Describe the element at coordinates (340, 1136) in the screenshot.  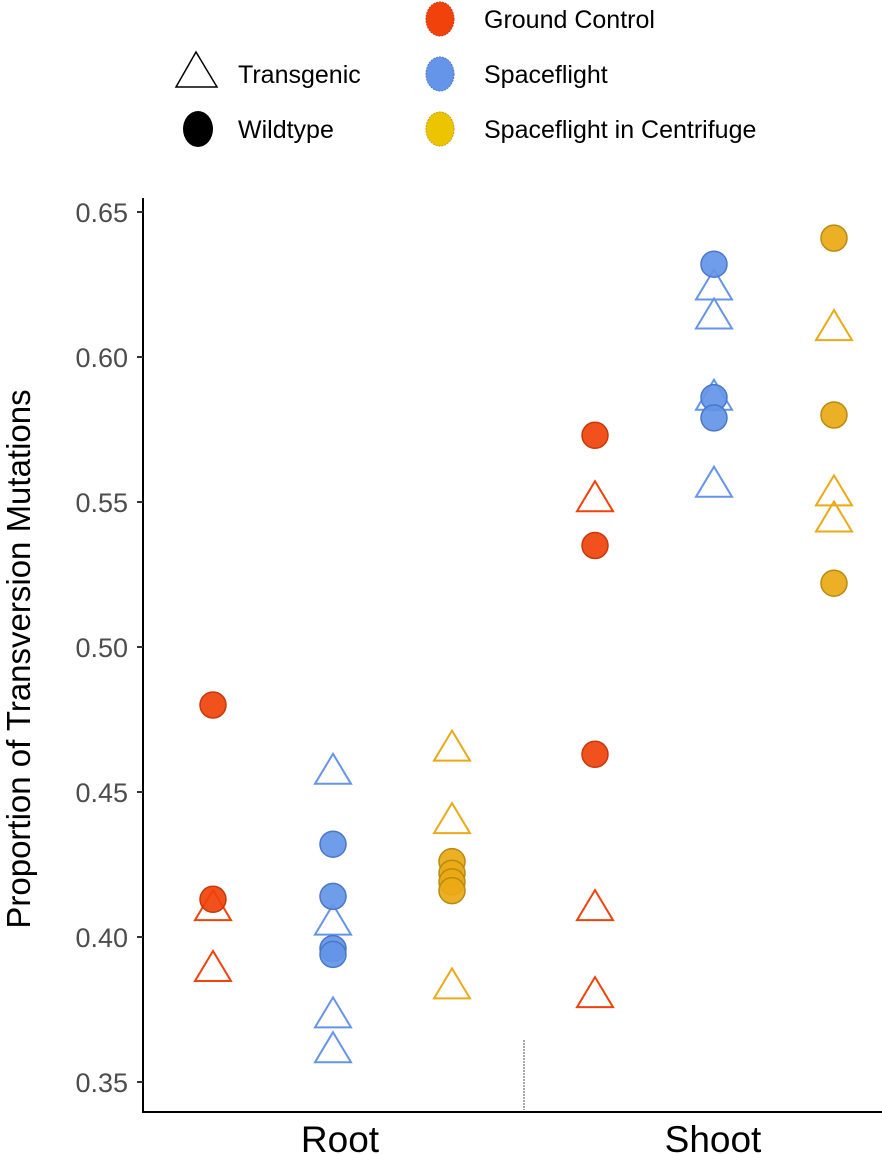
I see `x-tick-label-root: Root` at that location.